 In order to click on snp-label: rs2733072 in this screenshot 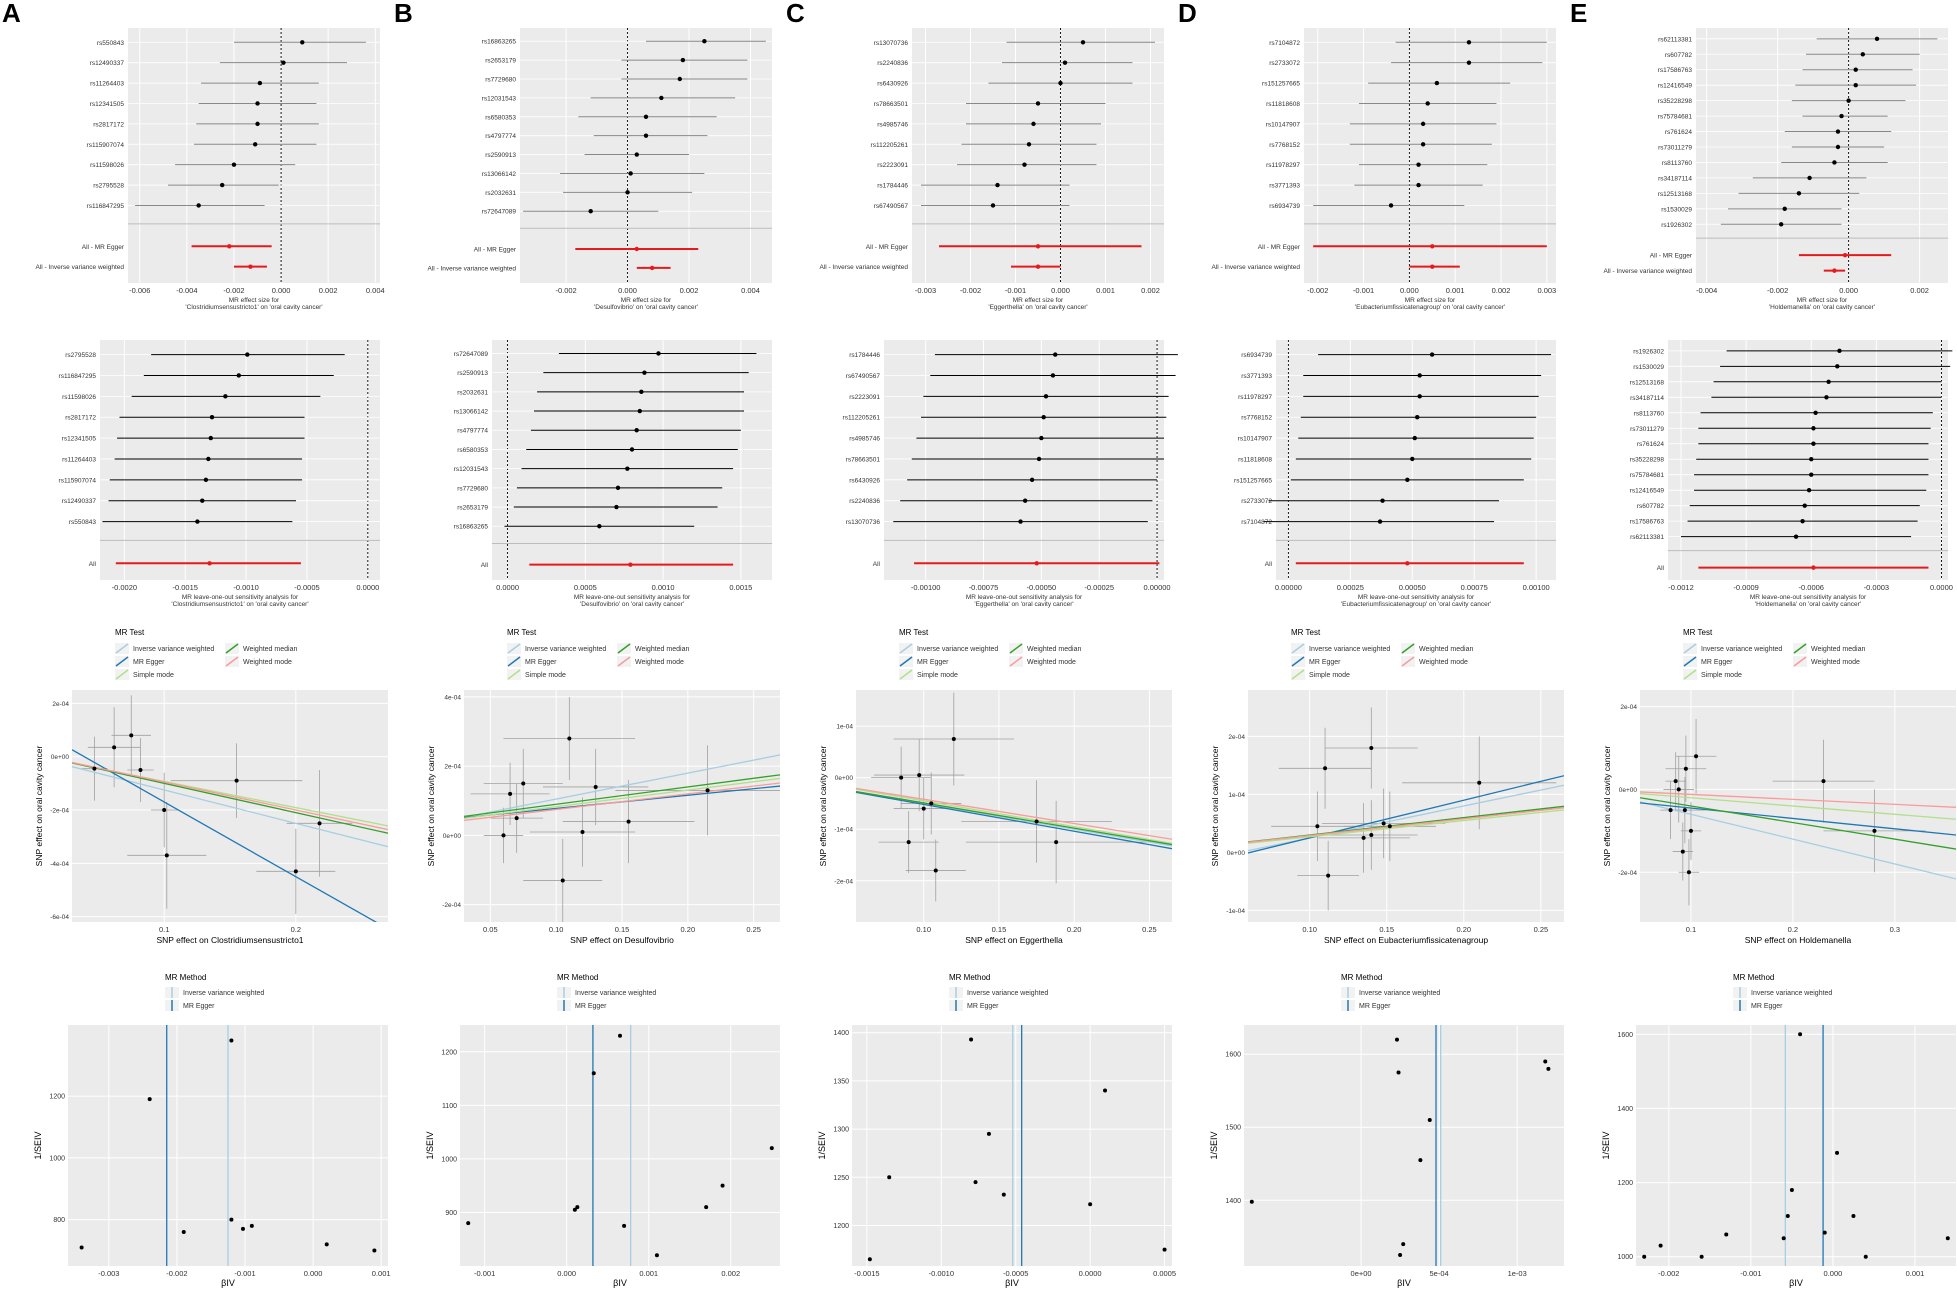, I will do `click(1284, 63)`.